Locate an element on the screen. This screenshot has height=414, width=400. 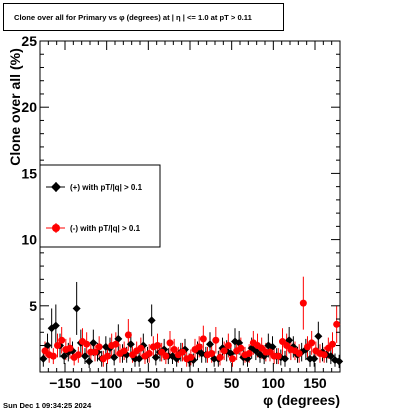
x-tick-label: −150 is located at coordinates (65, 383).